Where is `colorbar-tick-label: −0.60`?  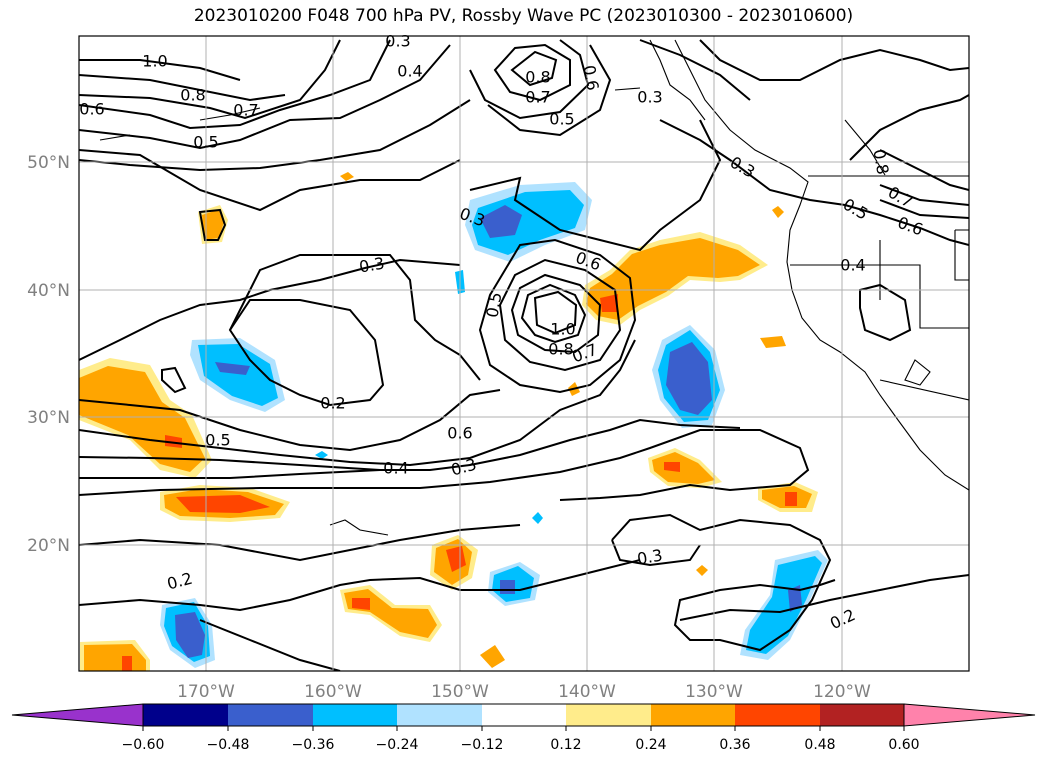
colorbar-tick-label: −0.60 is located at coordinates (143, 745).